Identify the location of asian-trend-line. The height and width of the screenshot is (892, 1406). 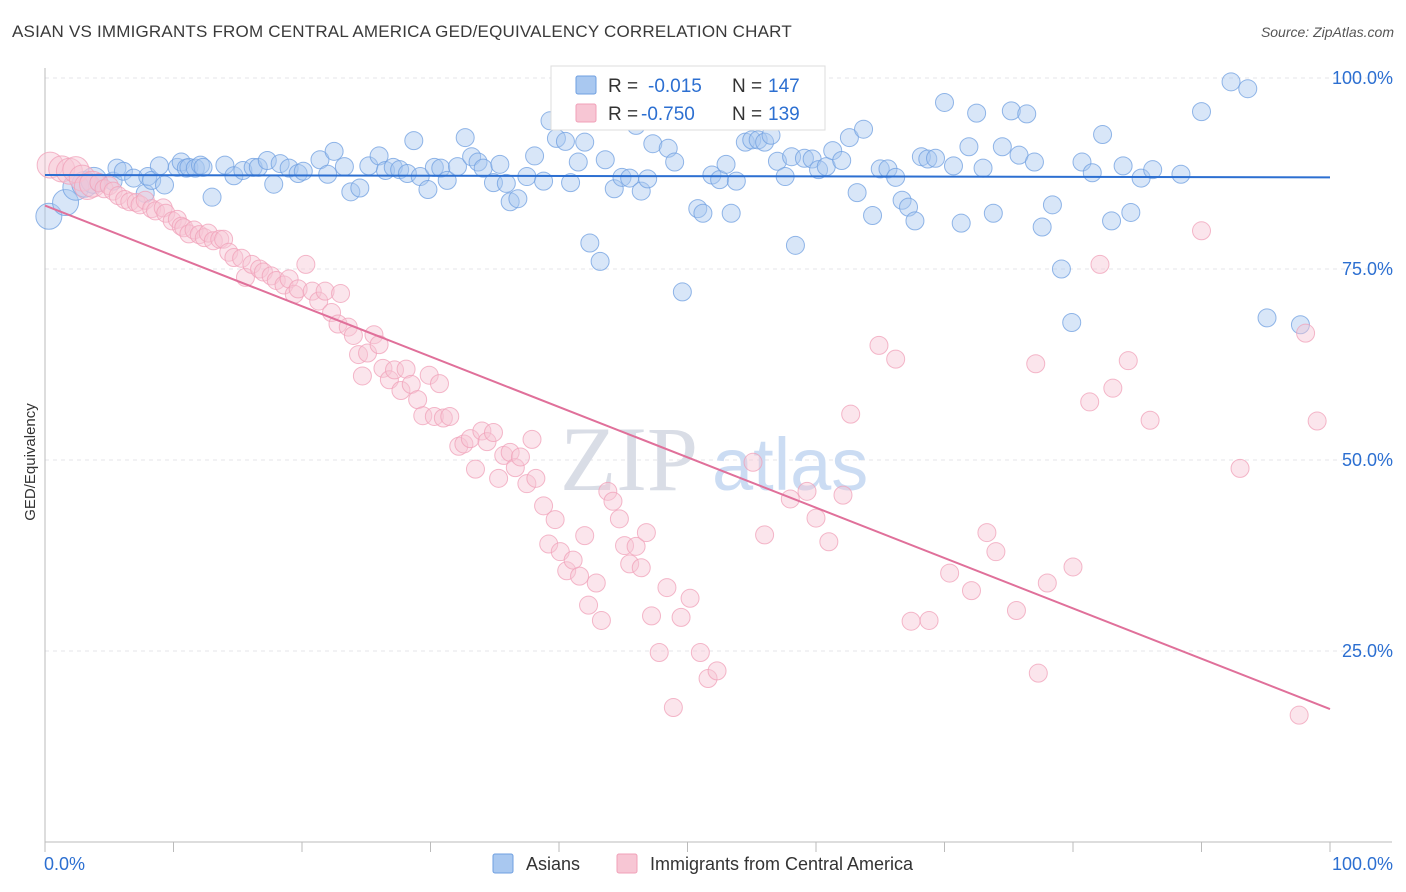
(687, 176).